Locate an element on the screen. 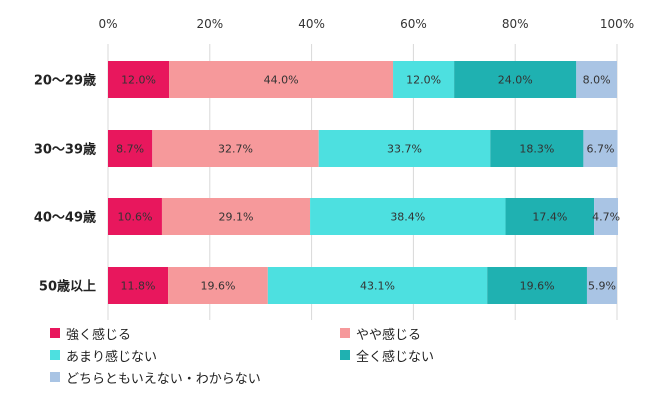 This screenshot has width=650, height=400. x-tick-label: 20% is located at coordinates (209, 24).